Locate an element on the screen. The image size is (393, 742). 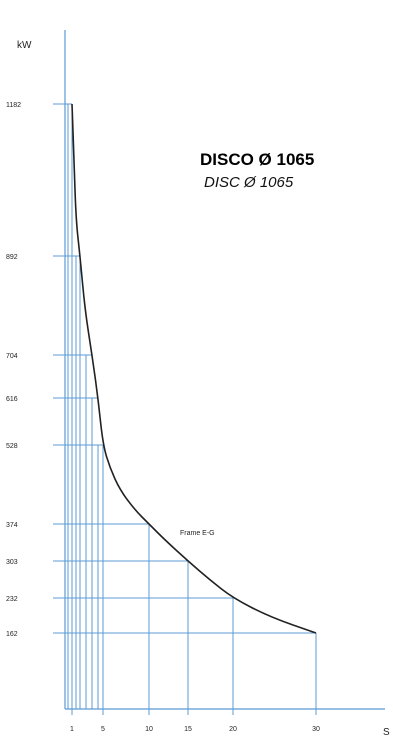
y-tick-label-232: 232 is located at coordinates (12, 599).